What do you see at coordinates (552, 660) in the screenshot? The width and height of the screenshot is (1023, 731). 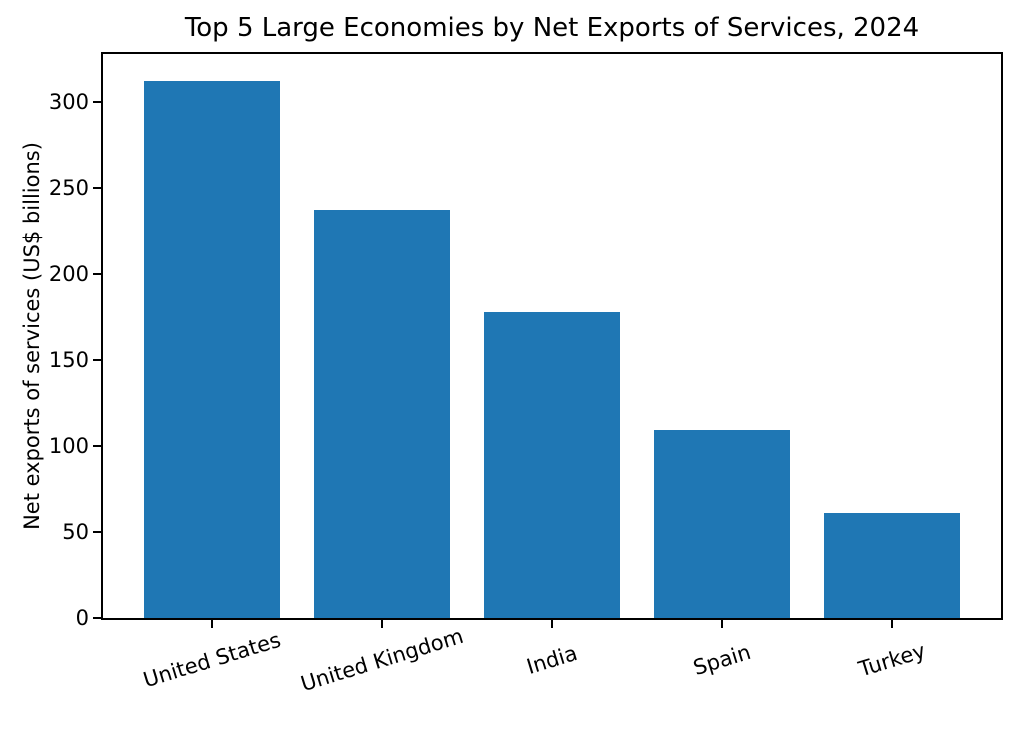 I see `x-tick-label-india: India` at bounding box center [552, 660].